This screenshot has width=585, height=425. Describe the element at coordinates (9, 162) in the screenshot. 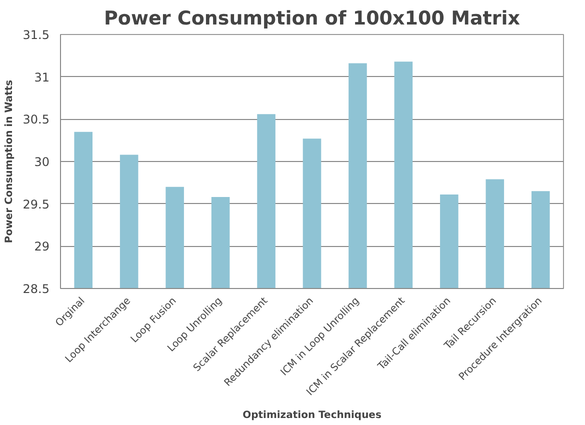

I see `y-axis-title: Power Consumption in Watts` at that location.